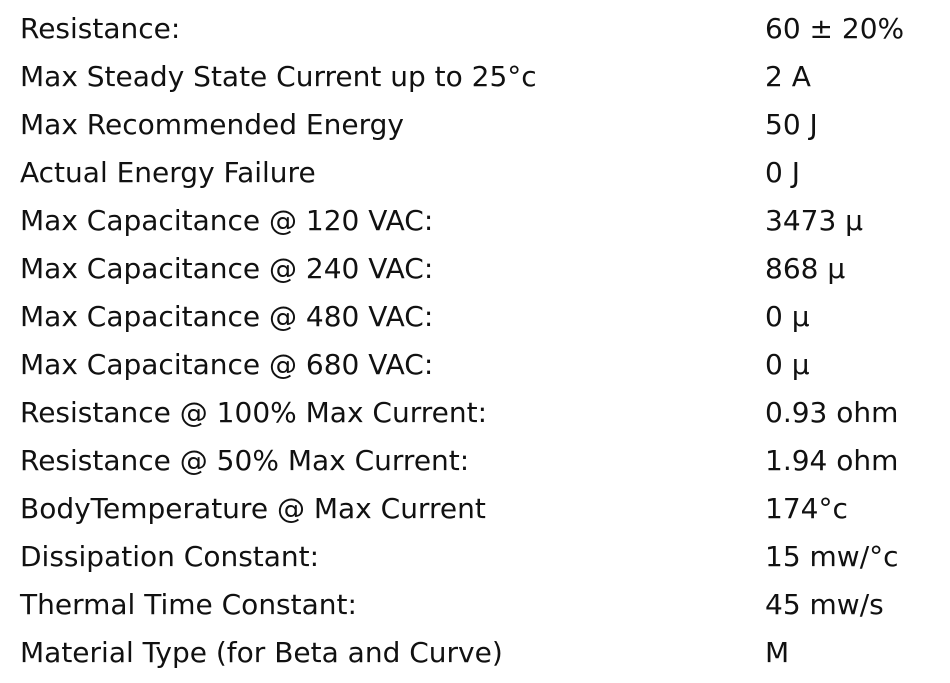  What do you see at coordinates (227, 364) in the screenshot?
I see `spec-label: Max Capacitance @ 680 VAC:` at bounding box center [227, 364].